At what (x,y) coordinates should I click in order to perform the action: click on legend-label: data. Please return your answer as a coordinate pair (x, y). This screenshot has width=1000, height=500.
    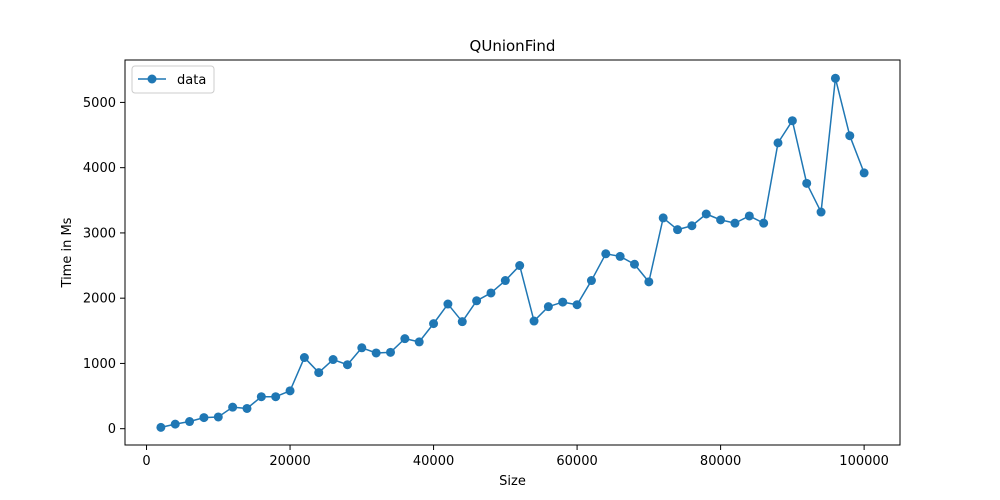
    Looking at the image, I should click on (191, 80).